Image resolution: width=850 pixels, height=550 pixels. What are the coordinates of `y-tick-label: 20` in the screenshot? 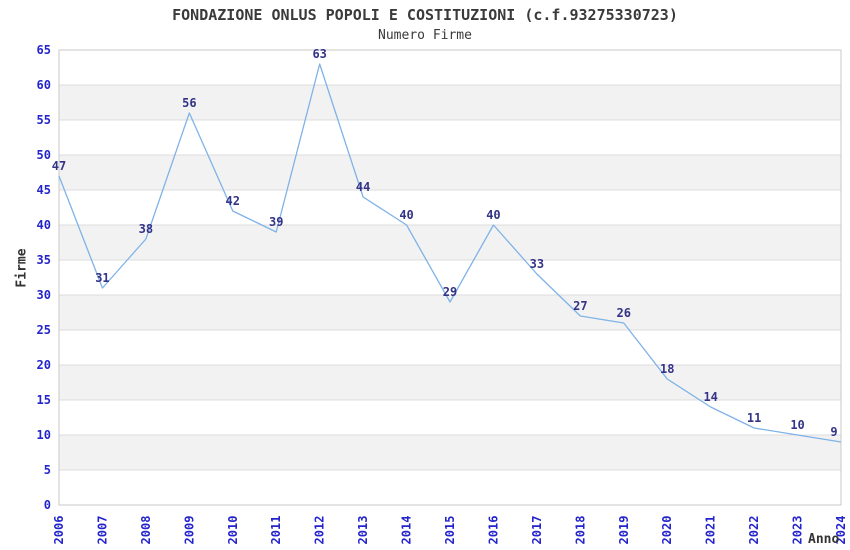 It's located at (44, 365).